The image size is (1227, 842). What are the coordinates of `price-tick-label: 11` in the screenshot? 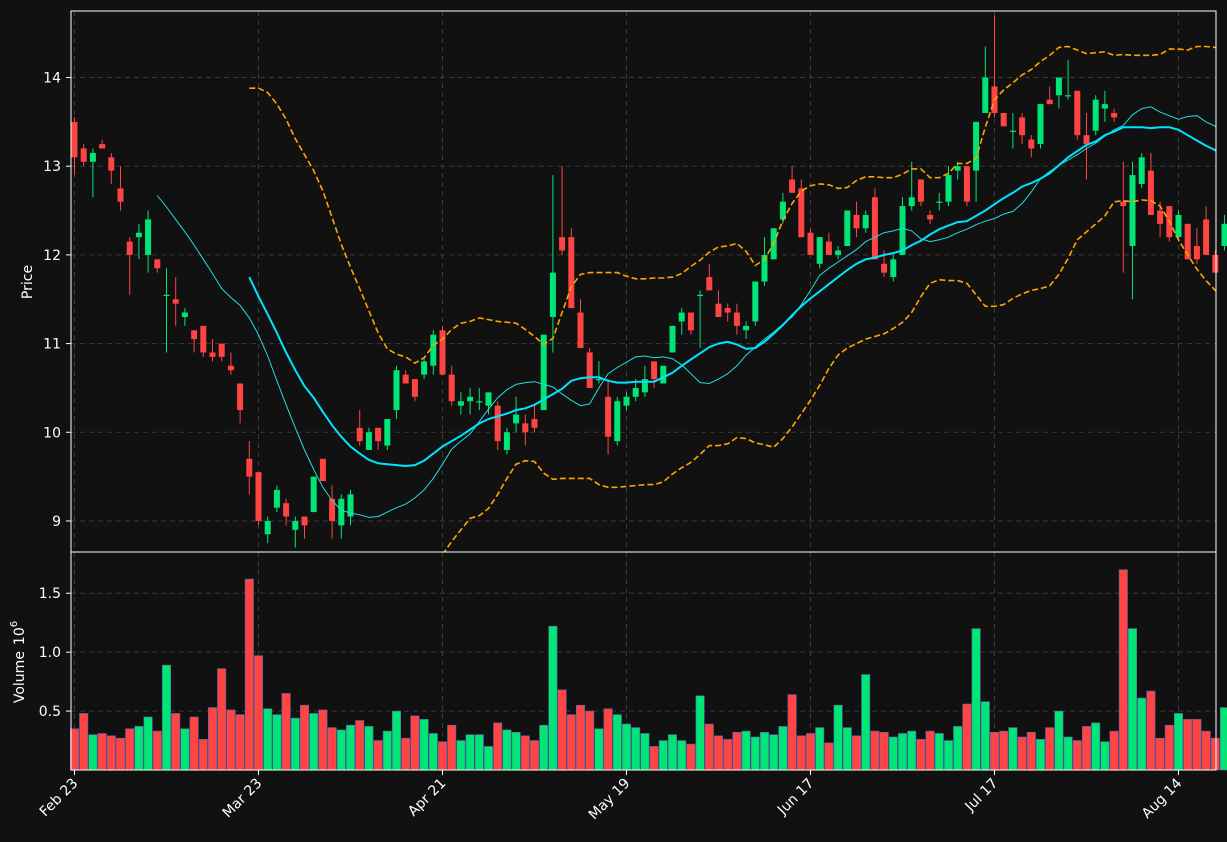 It's located at (52, 345).